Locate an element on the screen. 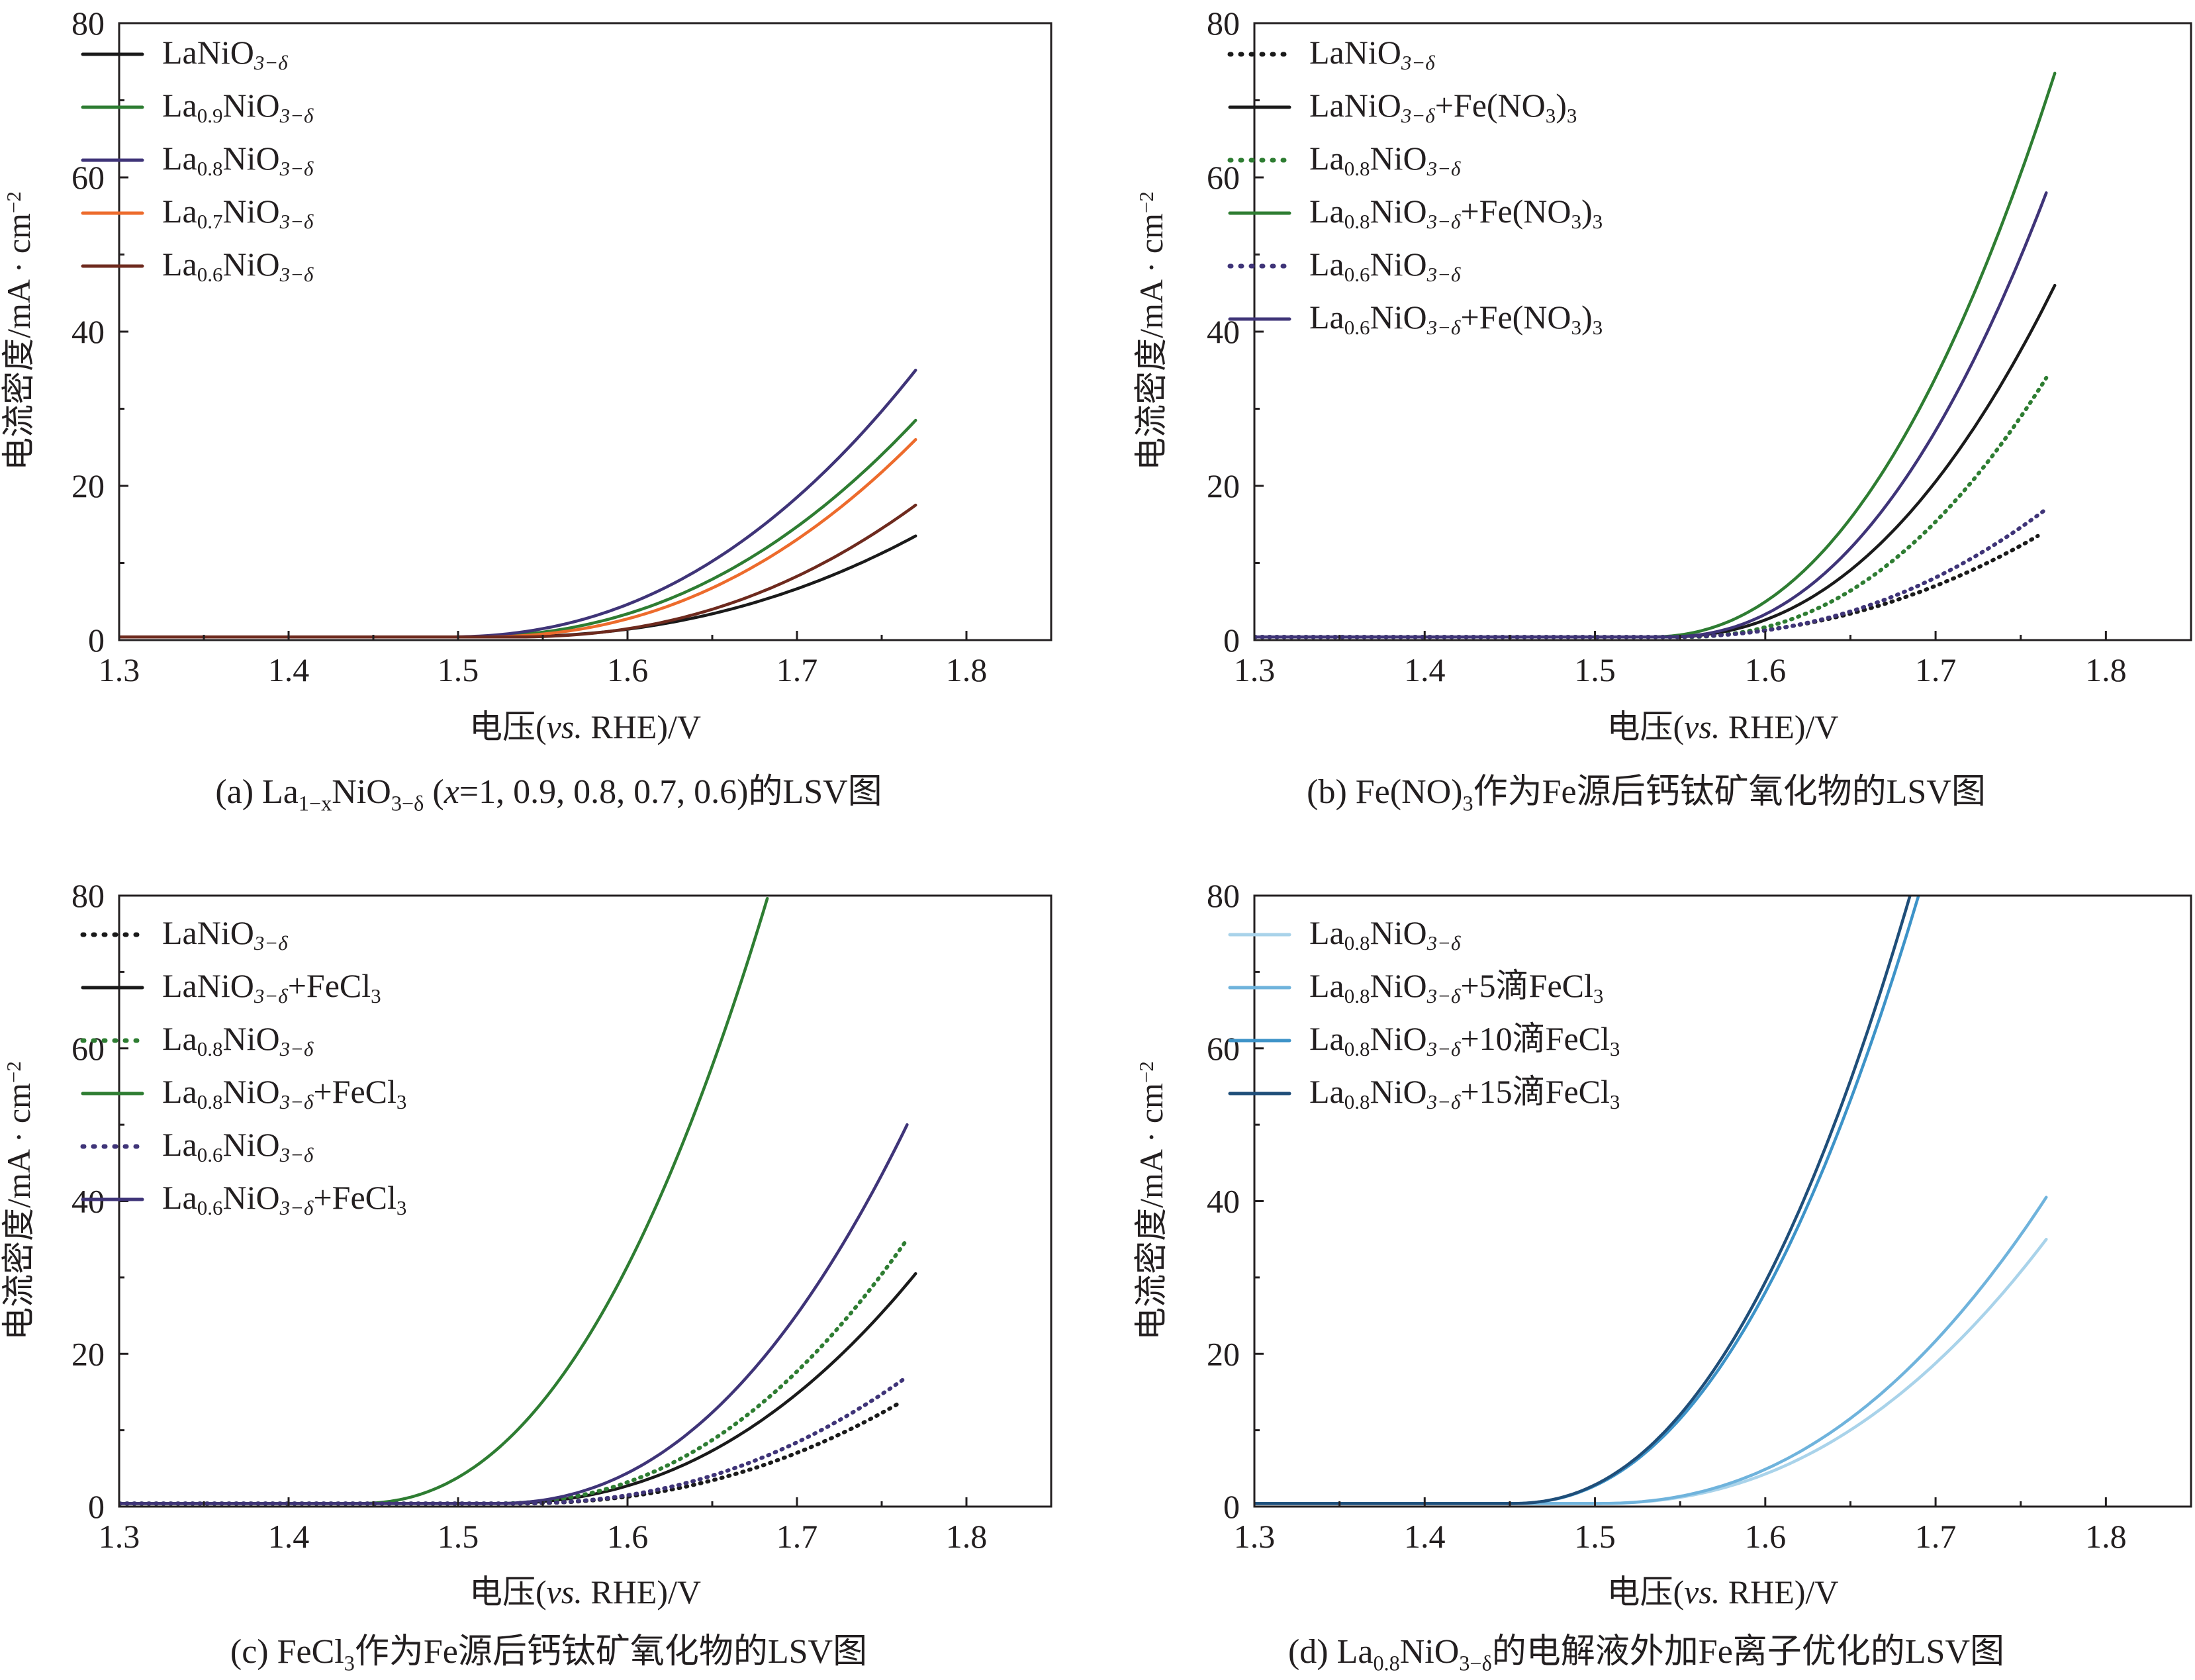 This screenshot has height=1680, width=2195. legend-label-a-0: LaNiO3−δ is located at coordinates (225, 54).